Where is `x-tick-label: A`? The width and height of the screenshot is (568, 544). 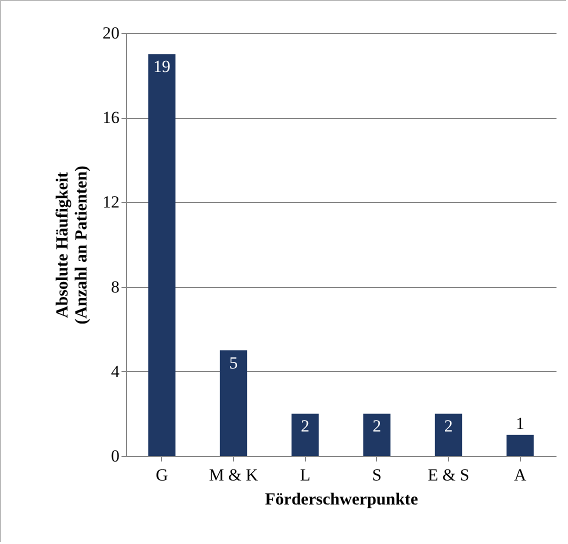
x-tick-label: A is located at coordinates (521, 475).